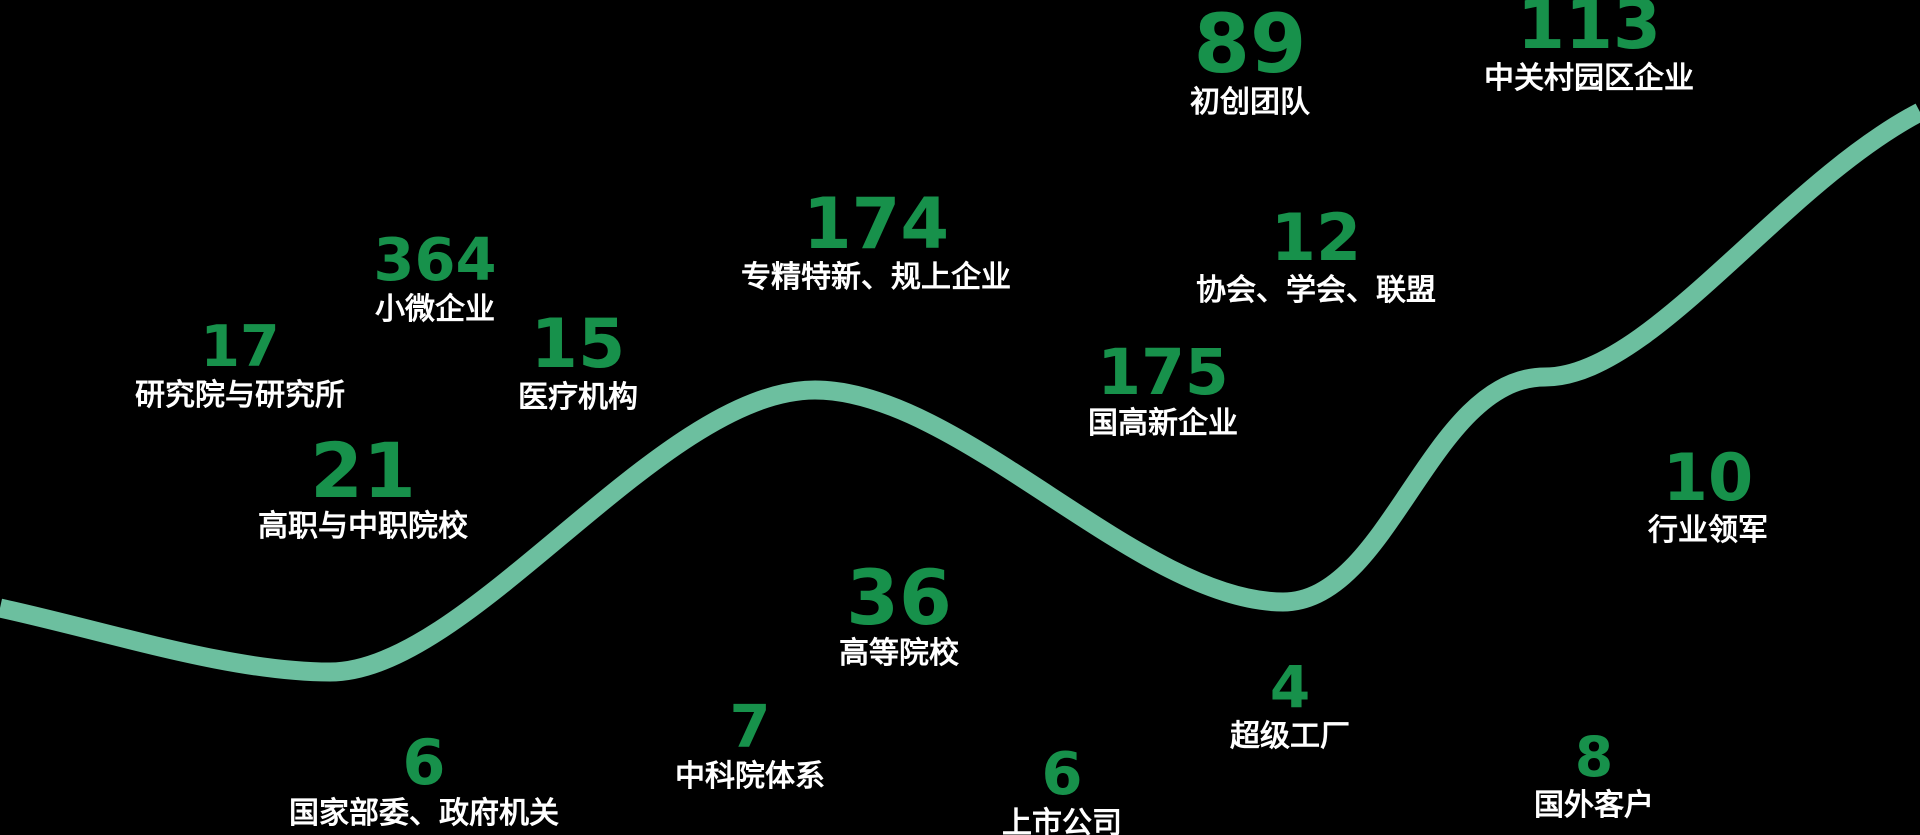 Image resolution: width=1920 pixels, height=835 pixels. I want to click on stat-label: 行业领军, so click(1708, 530).